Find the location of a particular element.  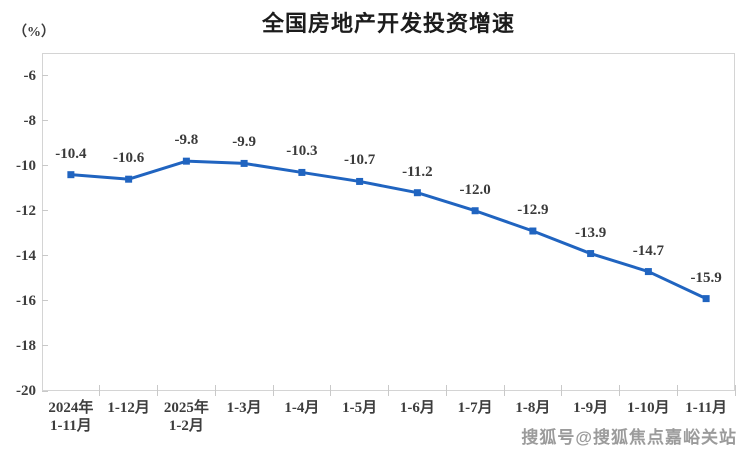

x-tick-label: 1-4月 is located at coordinates (302, 408).